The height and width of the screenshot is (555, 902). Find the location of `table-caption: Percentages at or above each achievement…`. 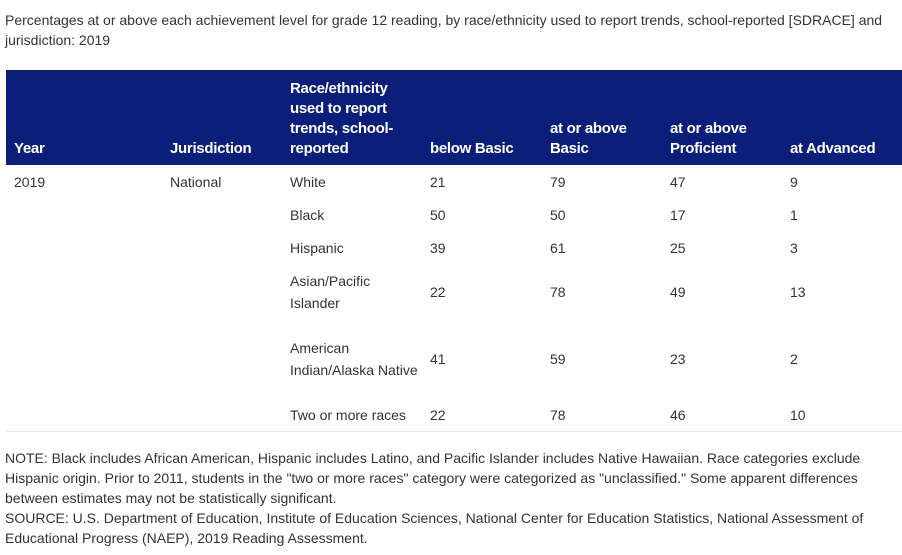

table-caption: Percentages at or above each achievement… is located at coordinates (444, 30).